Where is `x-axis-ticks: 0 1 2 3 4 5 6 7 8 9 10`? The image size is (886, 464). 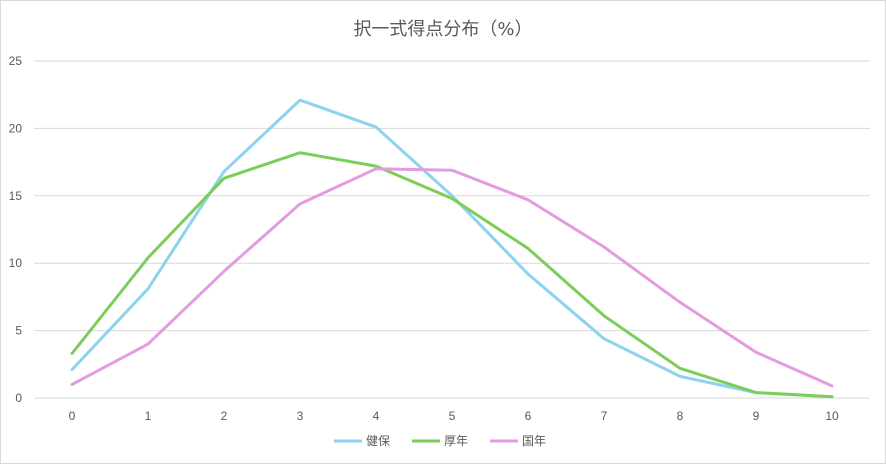 x-axis-ticks: 0 1 2 3 4 5 6 7 8 9 10 is located at coordinates (454, 416).